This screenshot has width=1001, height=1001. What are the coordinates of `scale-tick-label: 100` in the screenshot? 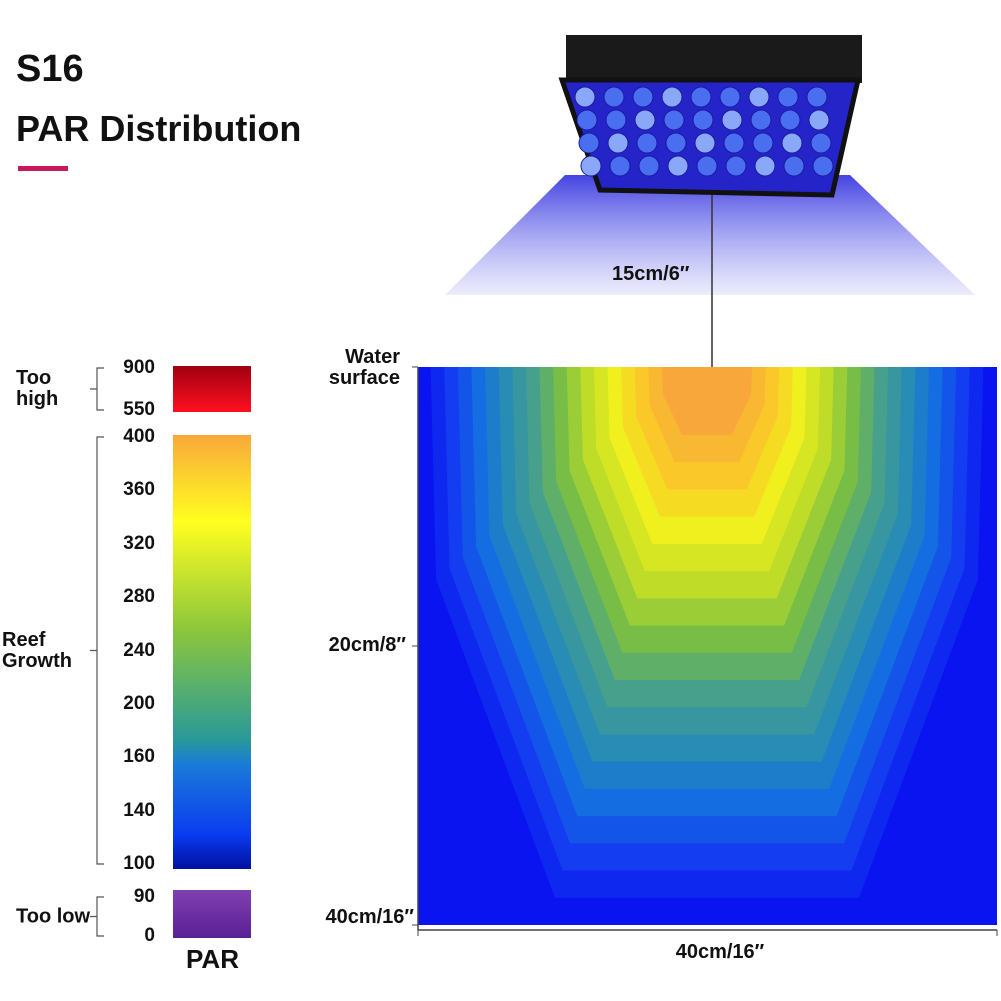 It's located at (139, 864).